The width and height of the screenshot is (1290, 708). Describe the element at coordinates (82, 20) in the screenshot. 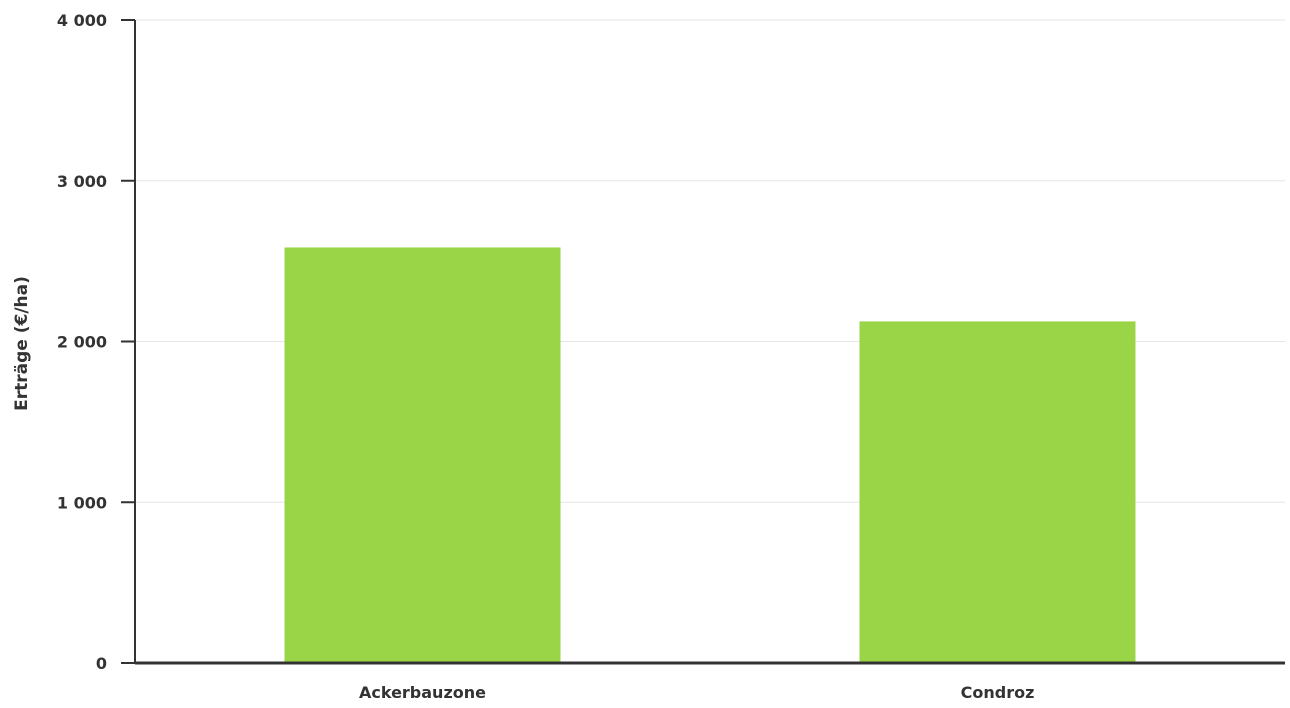

I see `y-tick-label: 4 000` at that location.